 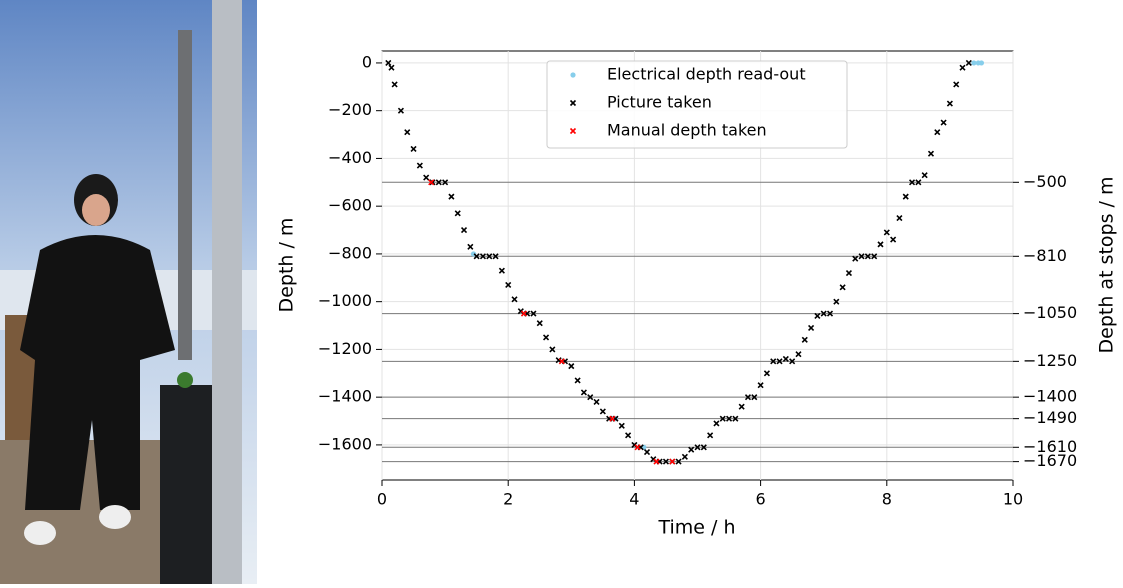 I want to click on x-tick-label: 2, so click(x=508, y=499).